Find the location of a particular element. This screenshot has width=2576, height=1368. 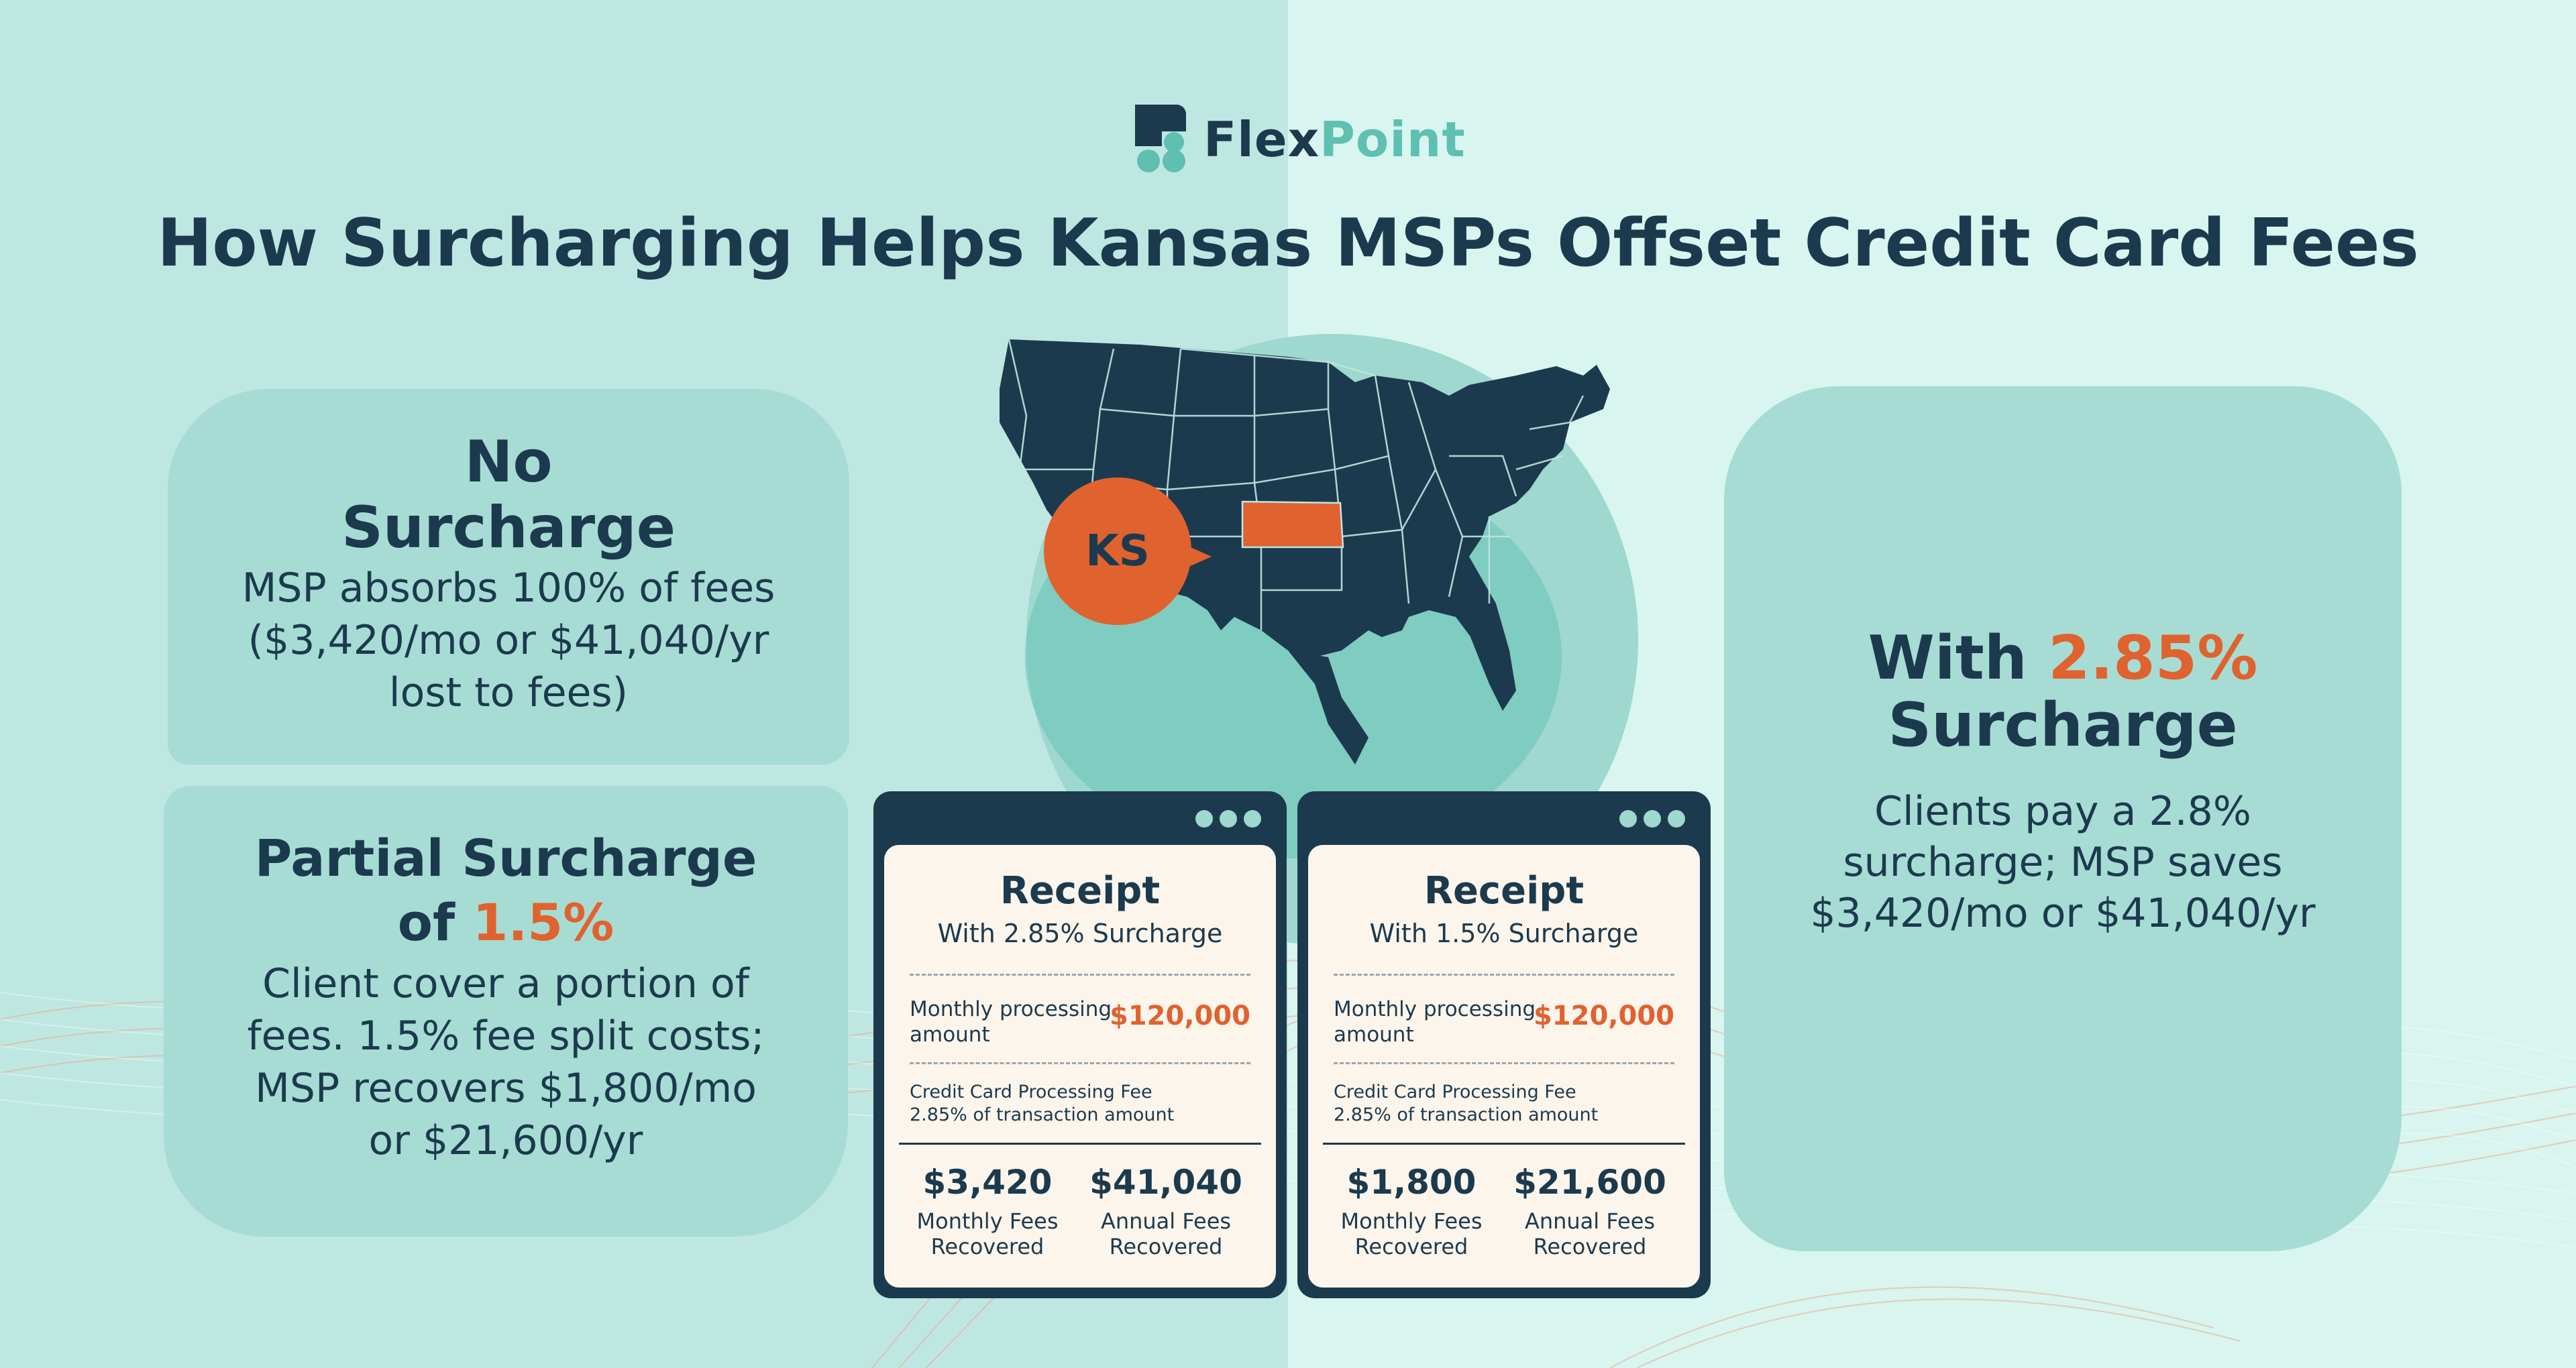

kansas-label-bubble: KS is located at coordinates (1117, 551).